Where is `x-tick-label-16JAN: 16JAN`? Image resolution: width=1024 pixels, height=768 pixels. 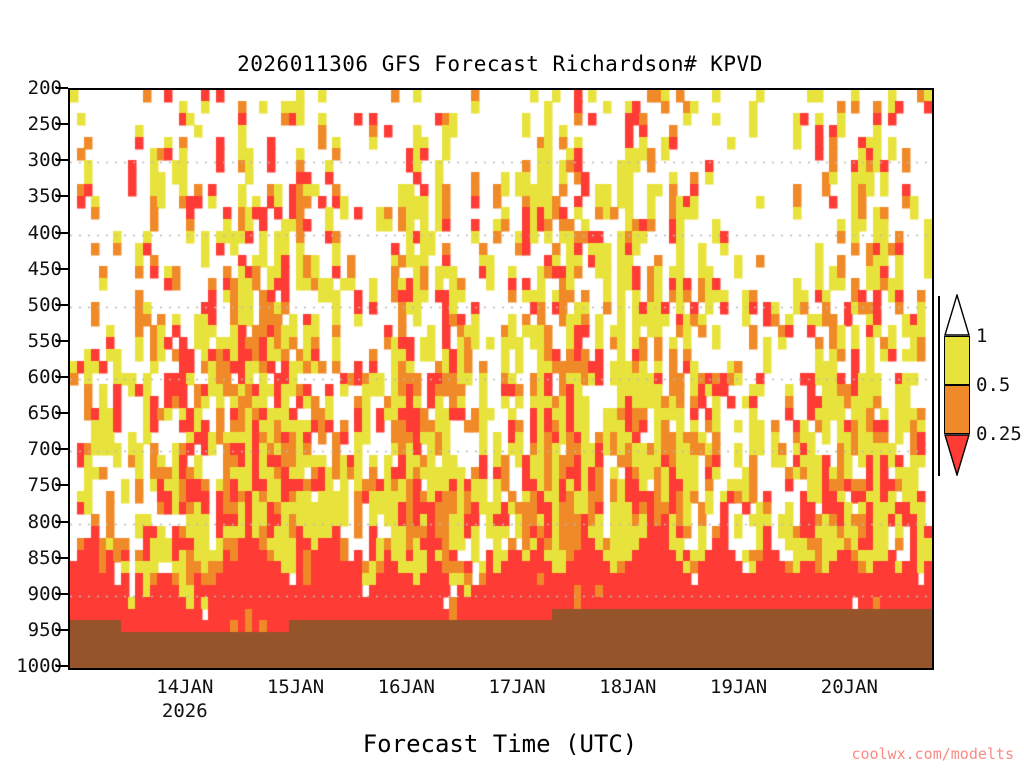
x-tick-label-16JAN: 16JAN is located at coordinates (406, 687).